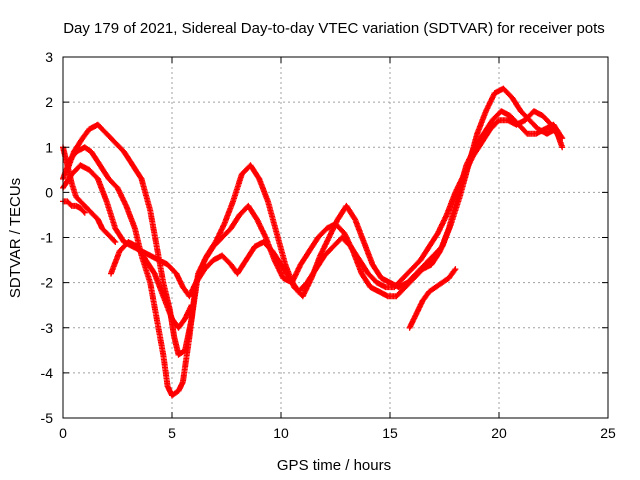  Describe the element at coordinates (499, 433) in the screenshot. I see `x-tick-label: 20` at that location.